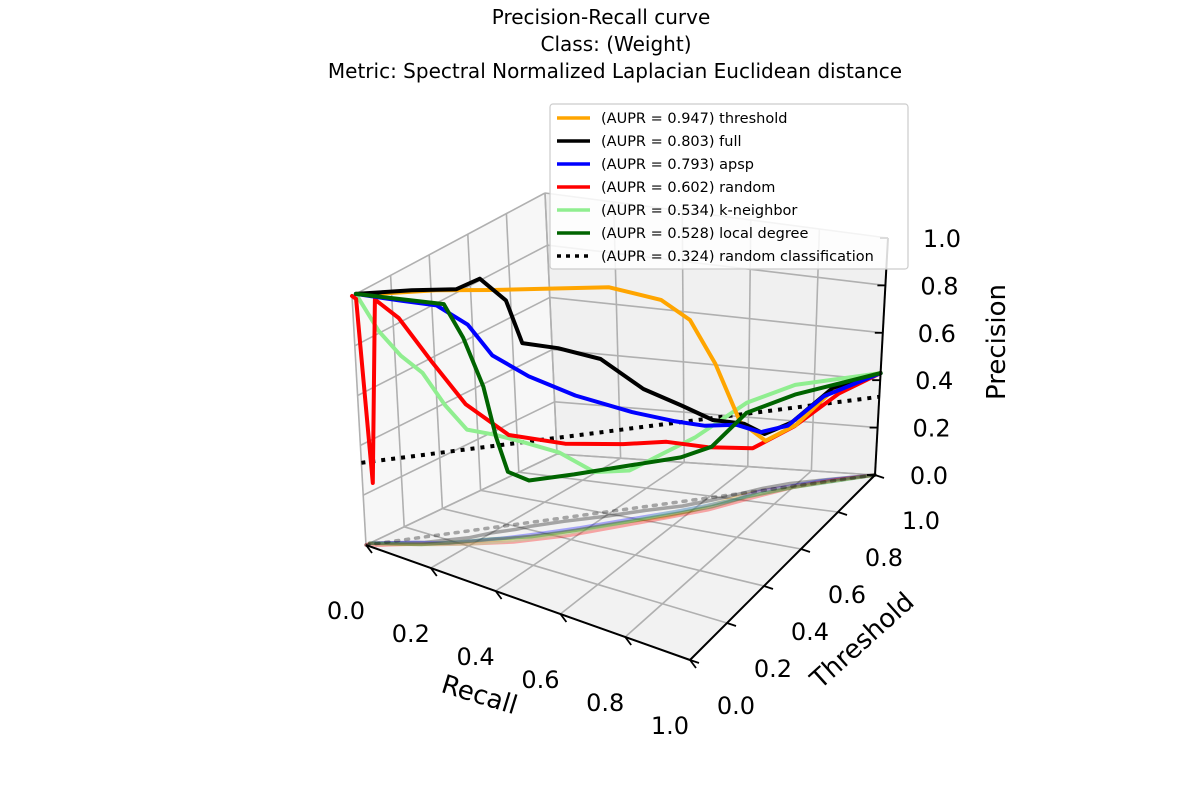 Image resolution: width=1200 pixels, height=800 pixels. What do you see at coordinates (937, 334) in the screenshot?
I see `z-tick-label: 0.6` at bounding box center [937, 334].